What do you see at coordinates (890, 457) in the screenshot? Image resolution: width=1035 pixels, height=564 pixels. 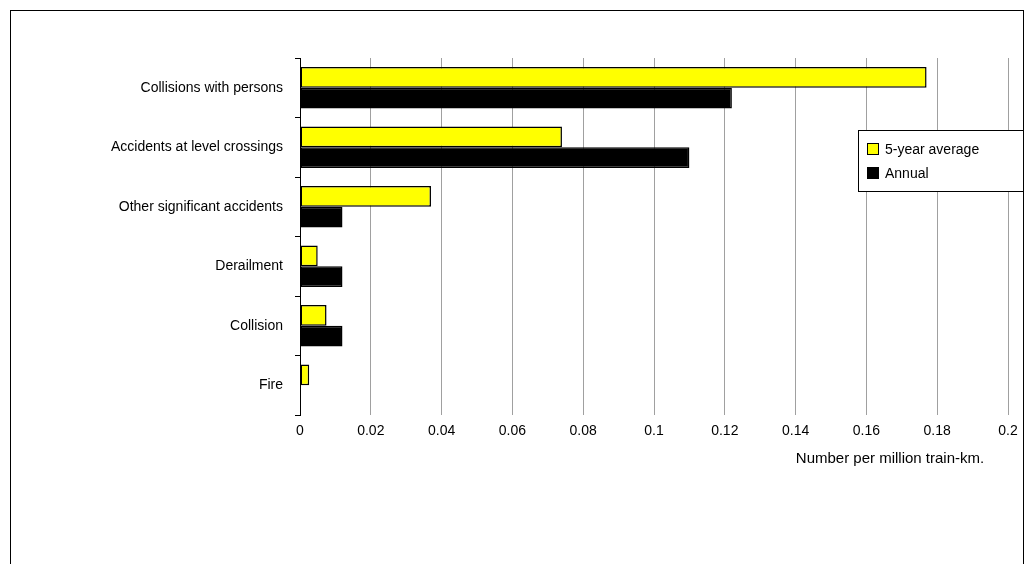 I see `x-axis-title: Number per million train-km.` at bounding box center [890, 457].